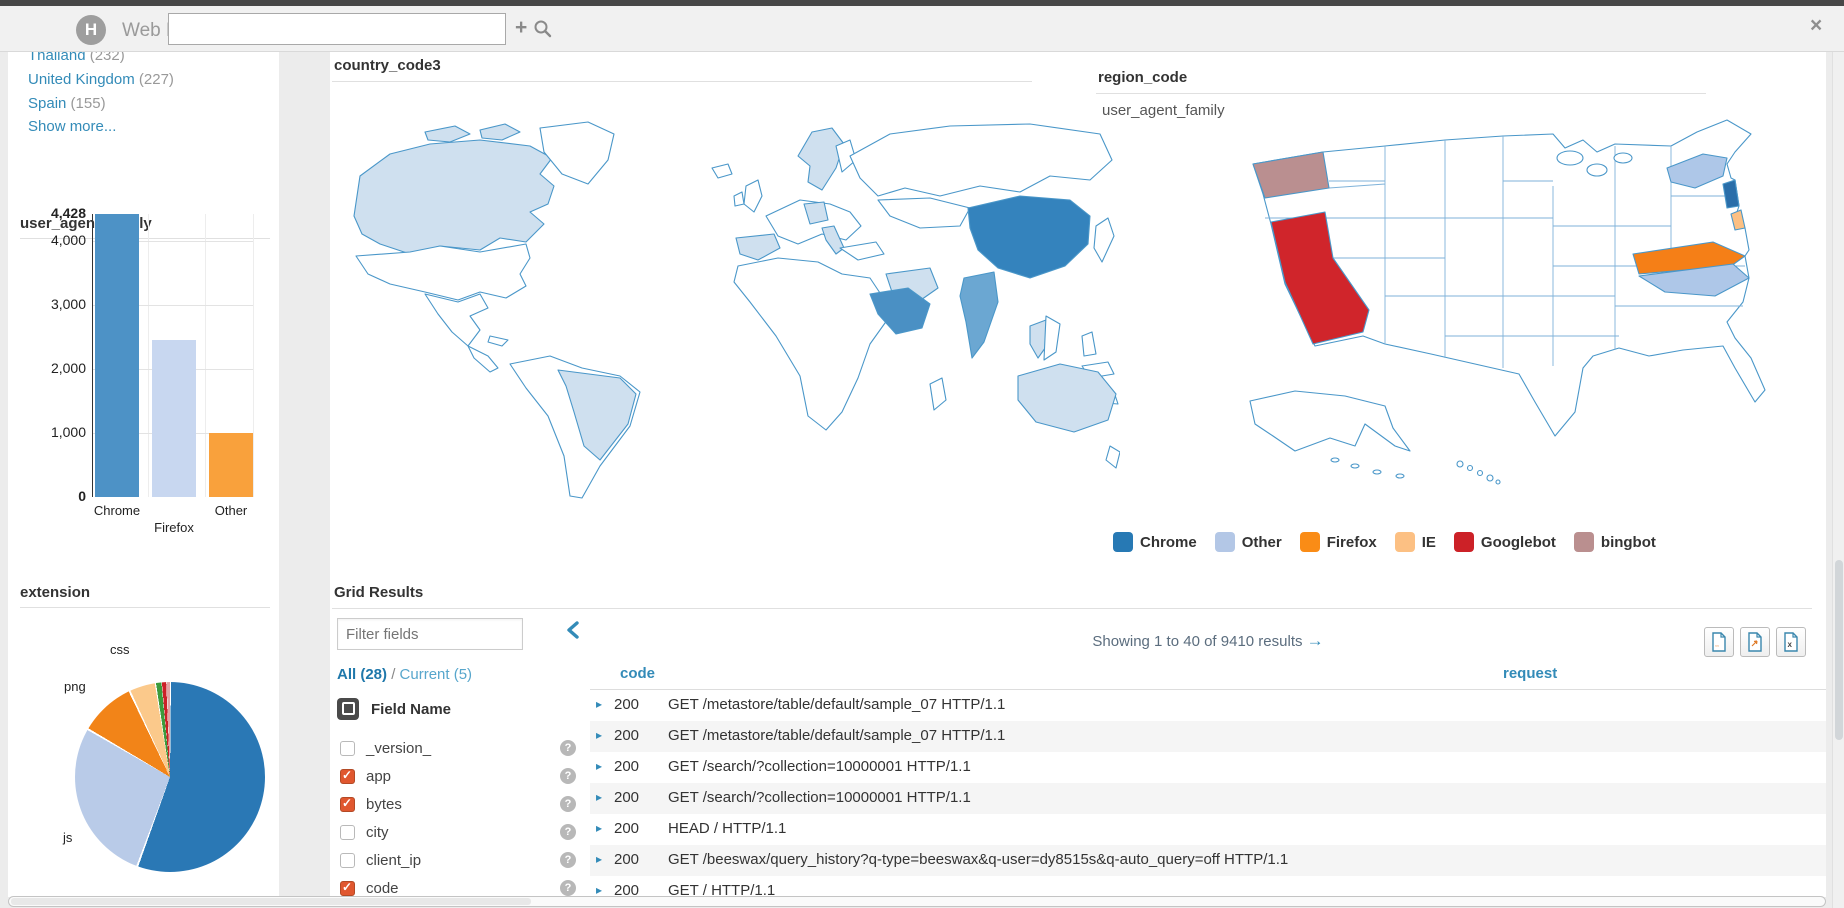  I want to click on y-axis-tick: 0, so click(82, 496).